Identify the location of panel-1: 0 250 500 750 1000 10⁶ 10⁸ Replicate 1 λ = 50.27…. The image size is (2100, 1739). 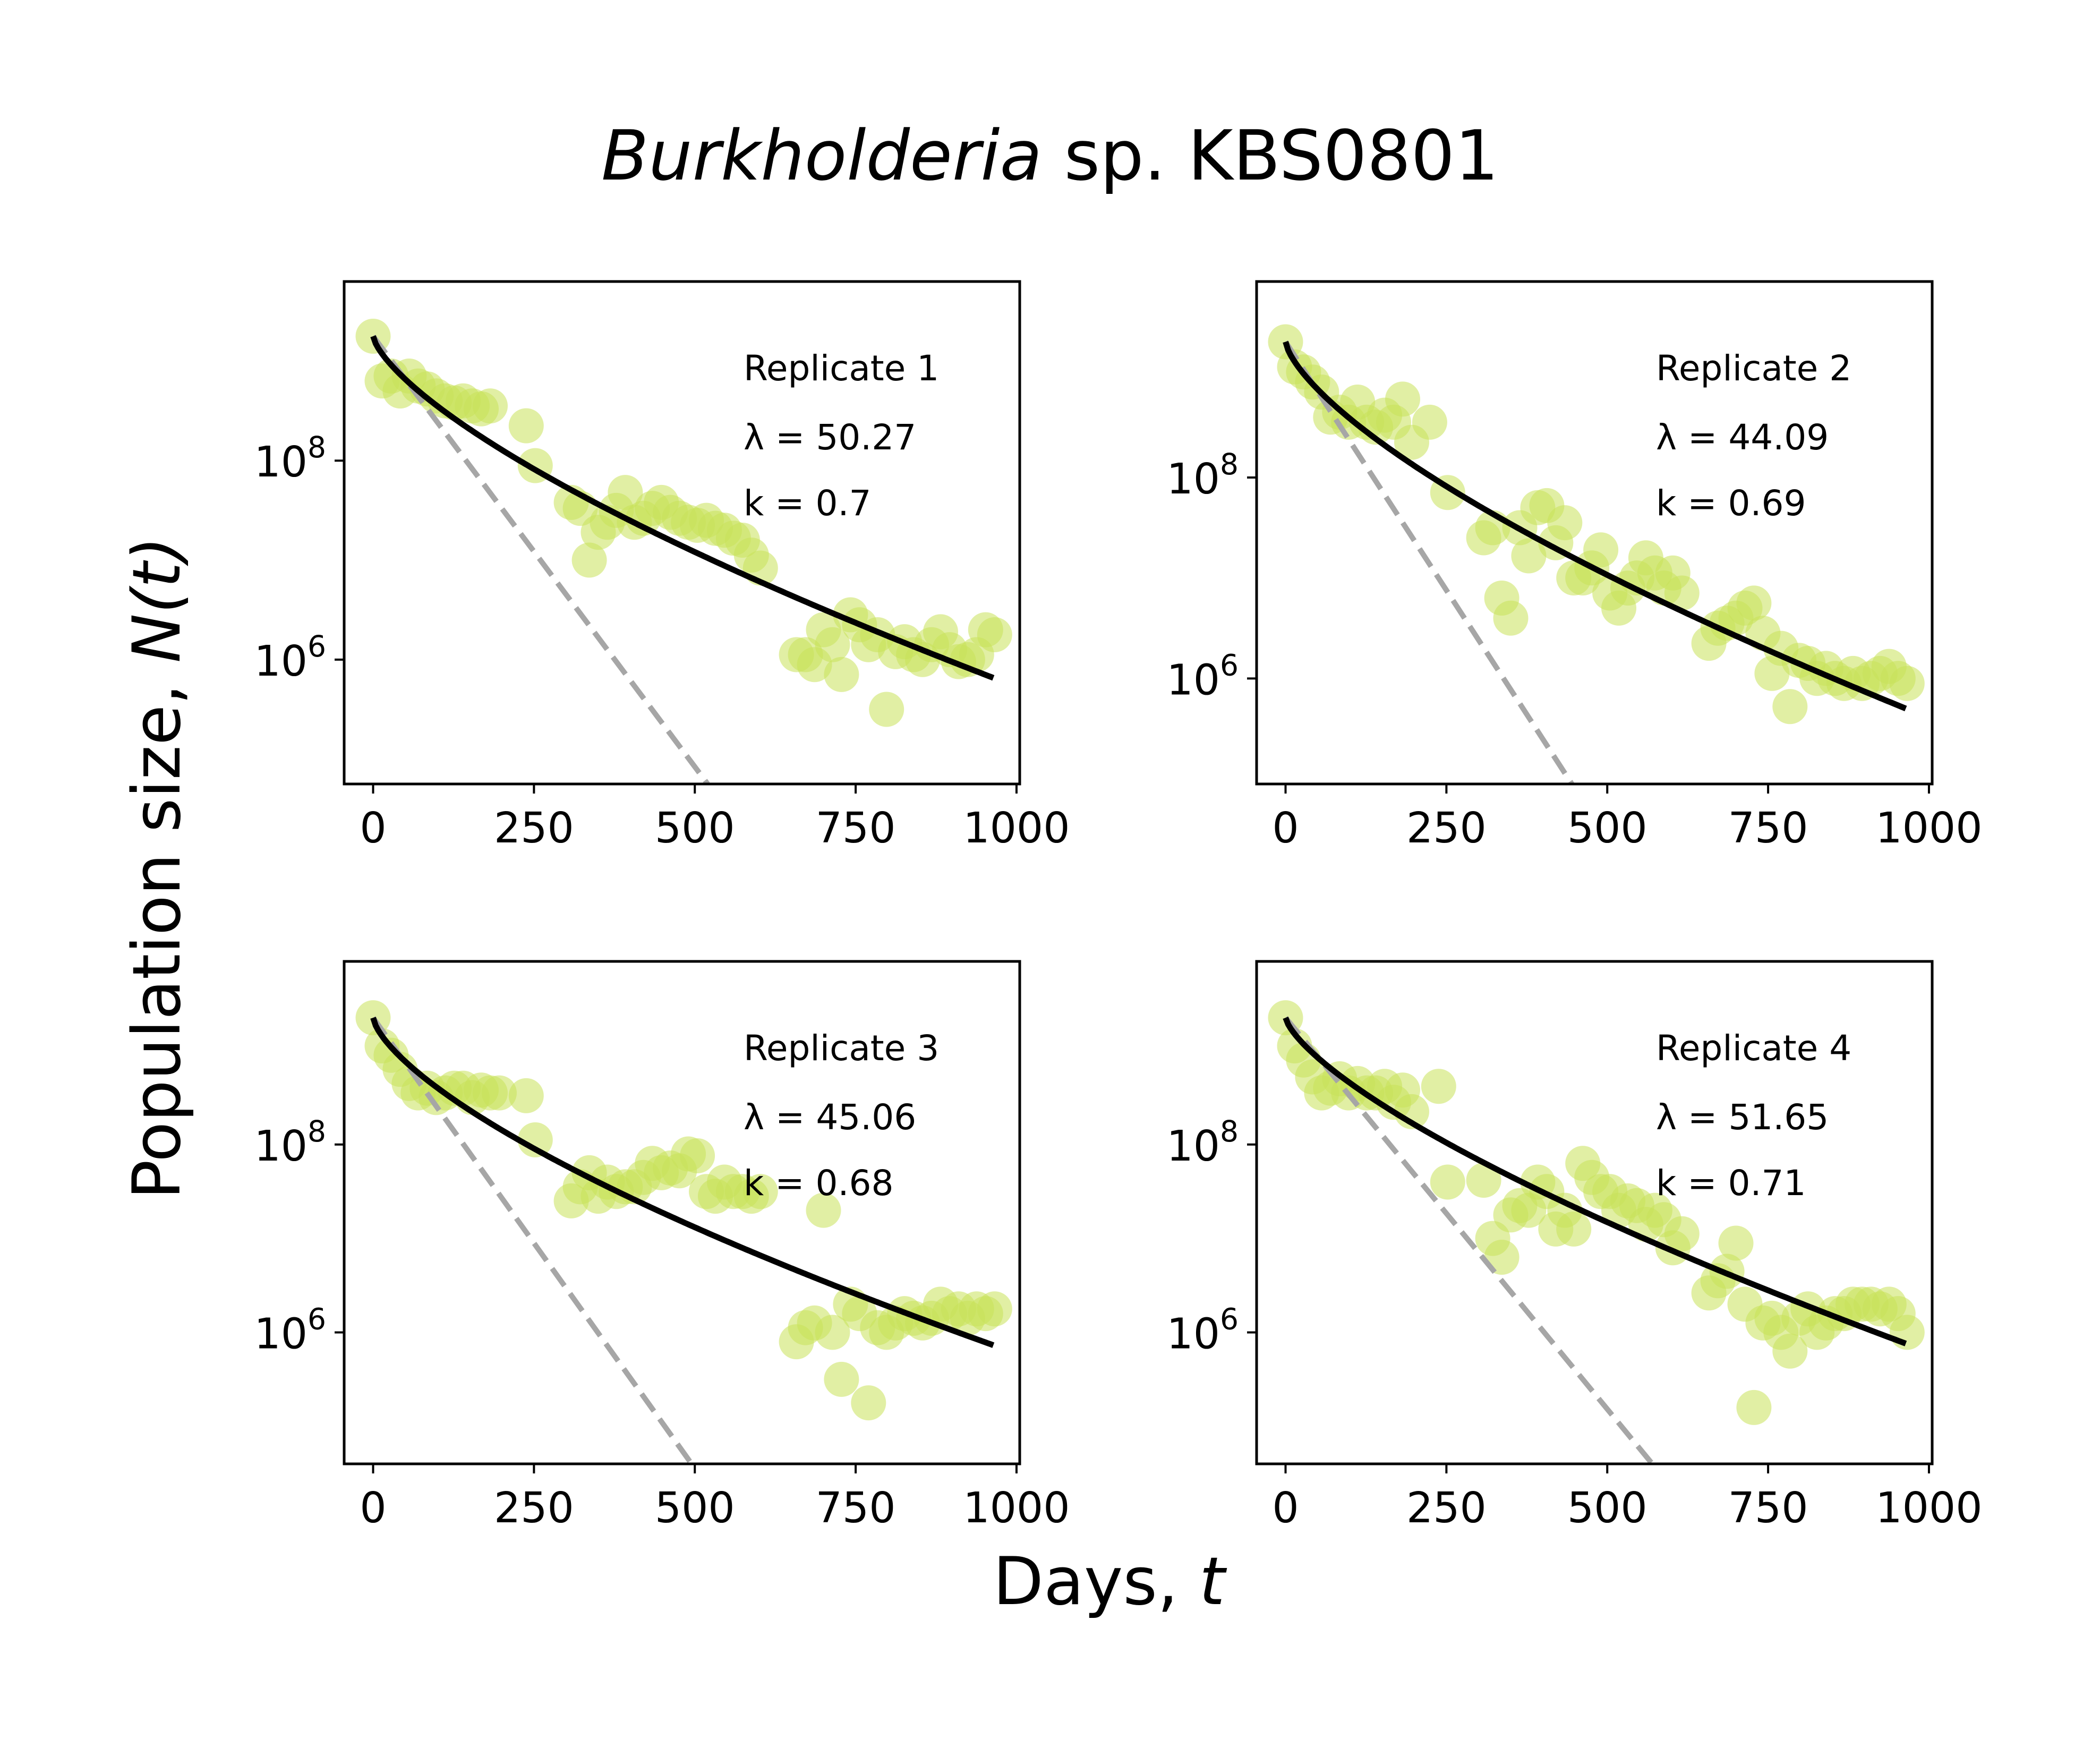
(662, 567).